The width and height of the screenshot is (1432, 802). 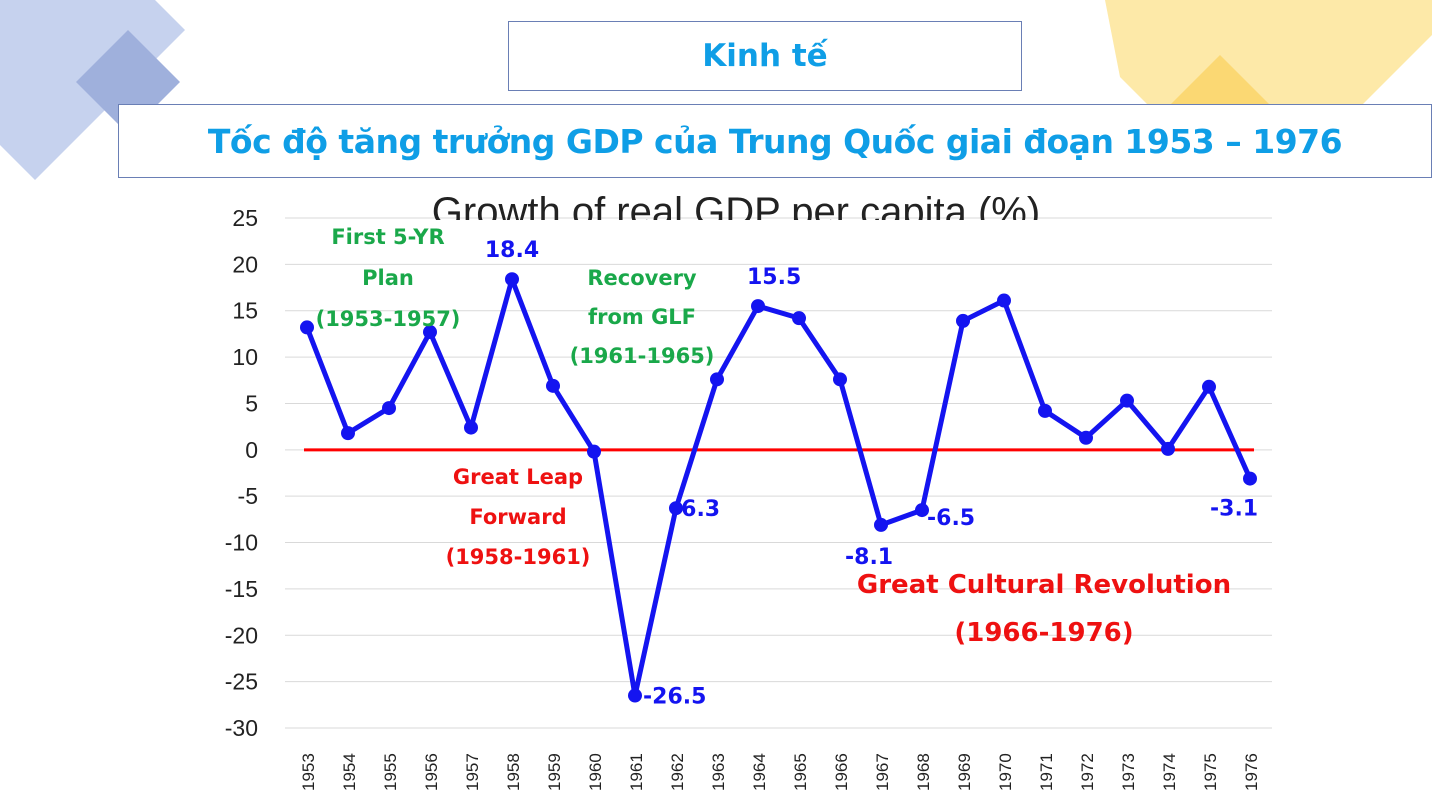 I want to click on y-tick-label: 25, so click(x=245, y=218).